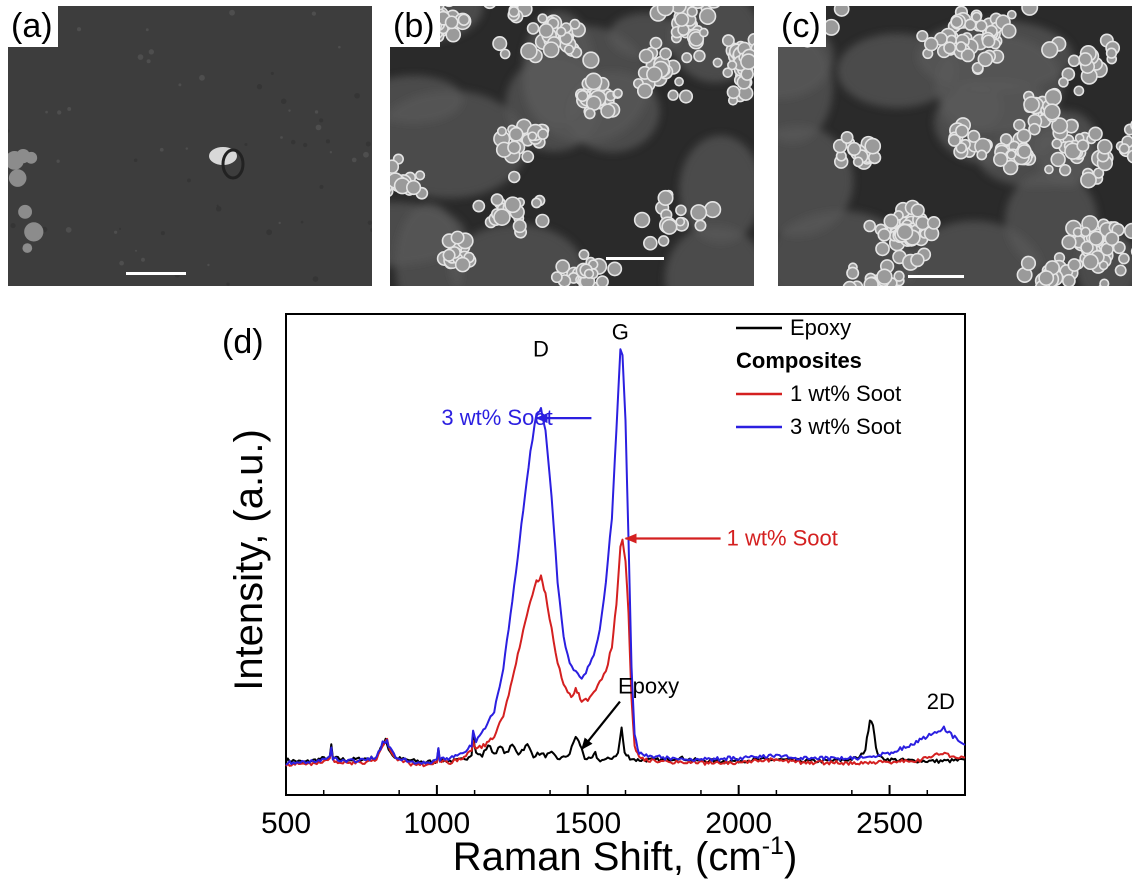  What do you see at coordinates (635, 258) in the screenshot?
I see `scale-bar-b` at bounding box center [635, 258].